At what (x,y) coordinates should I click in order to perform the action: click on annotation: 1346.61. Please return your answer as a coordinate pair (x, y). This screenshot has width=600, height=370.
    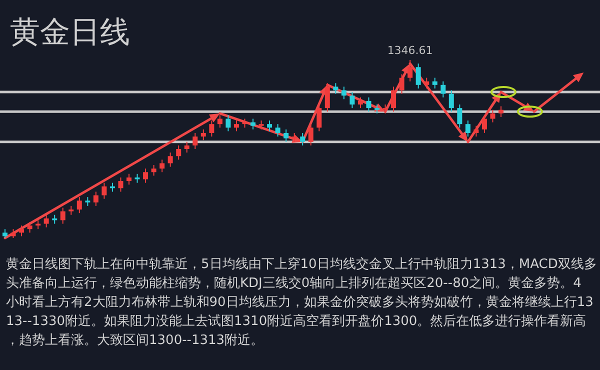
    Looking at the image, I should click on (410, 50).